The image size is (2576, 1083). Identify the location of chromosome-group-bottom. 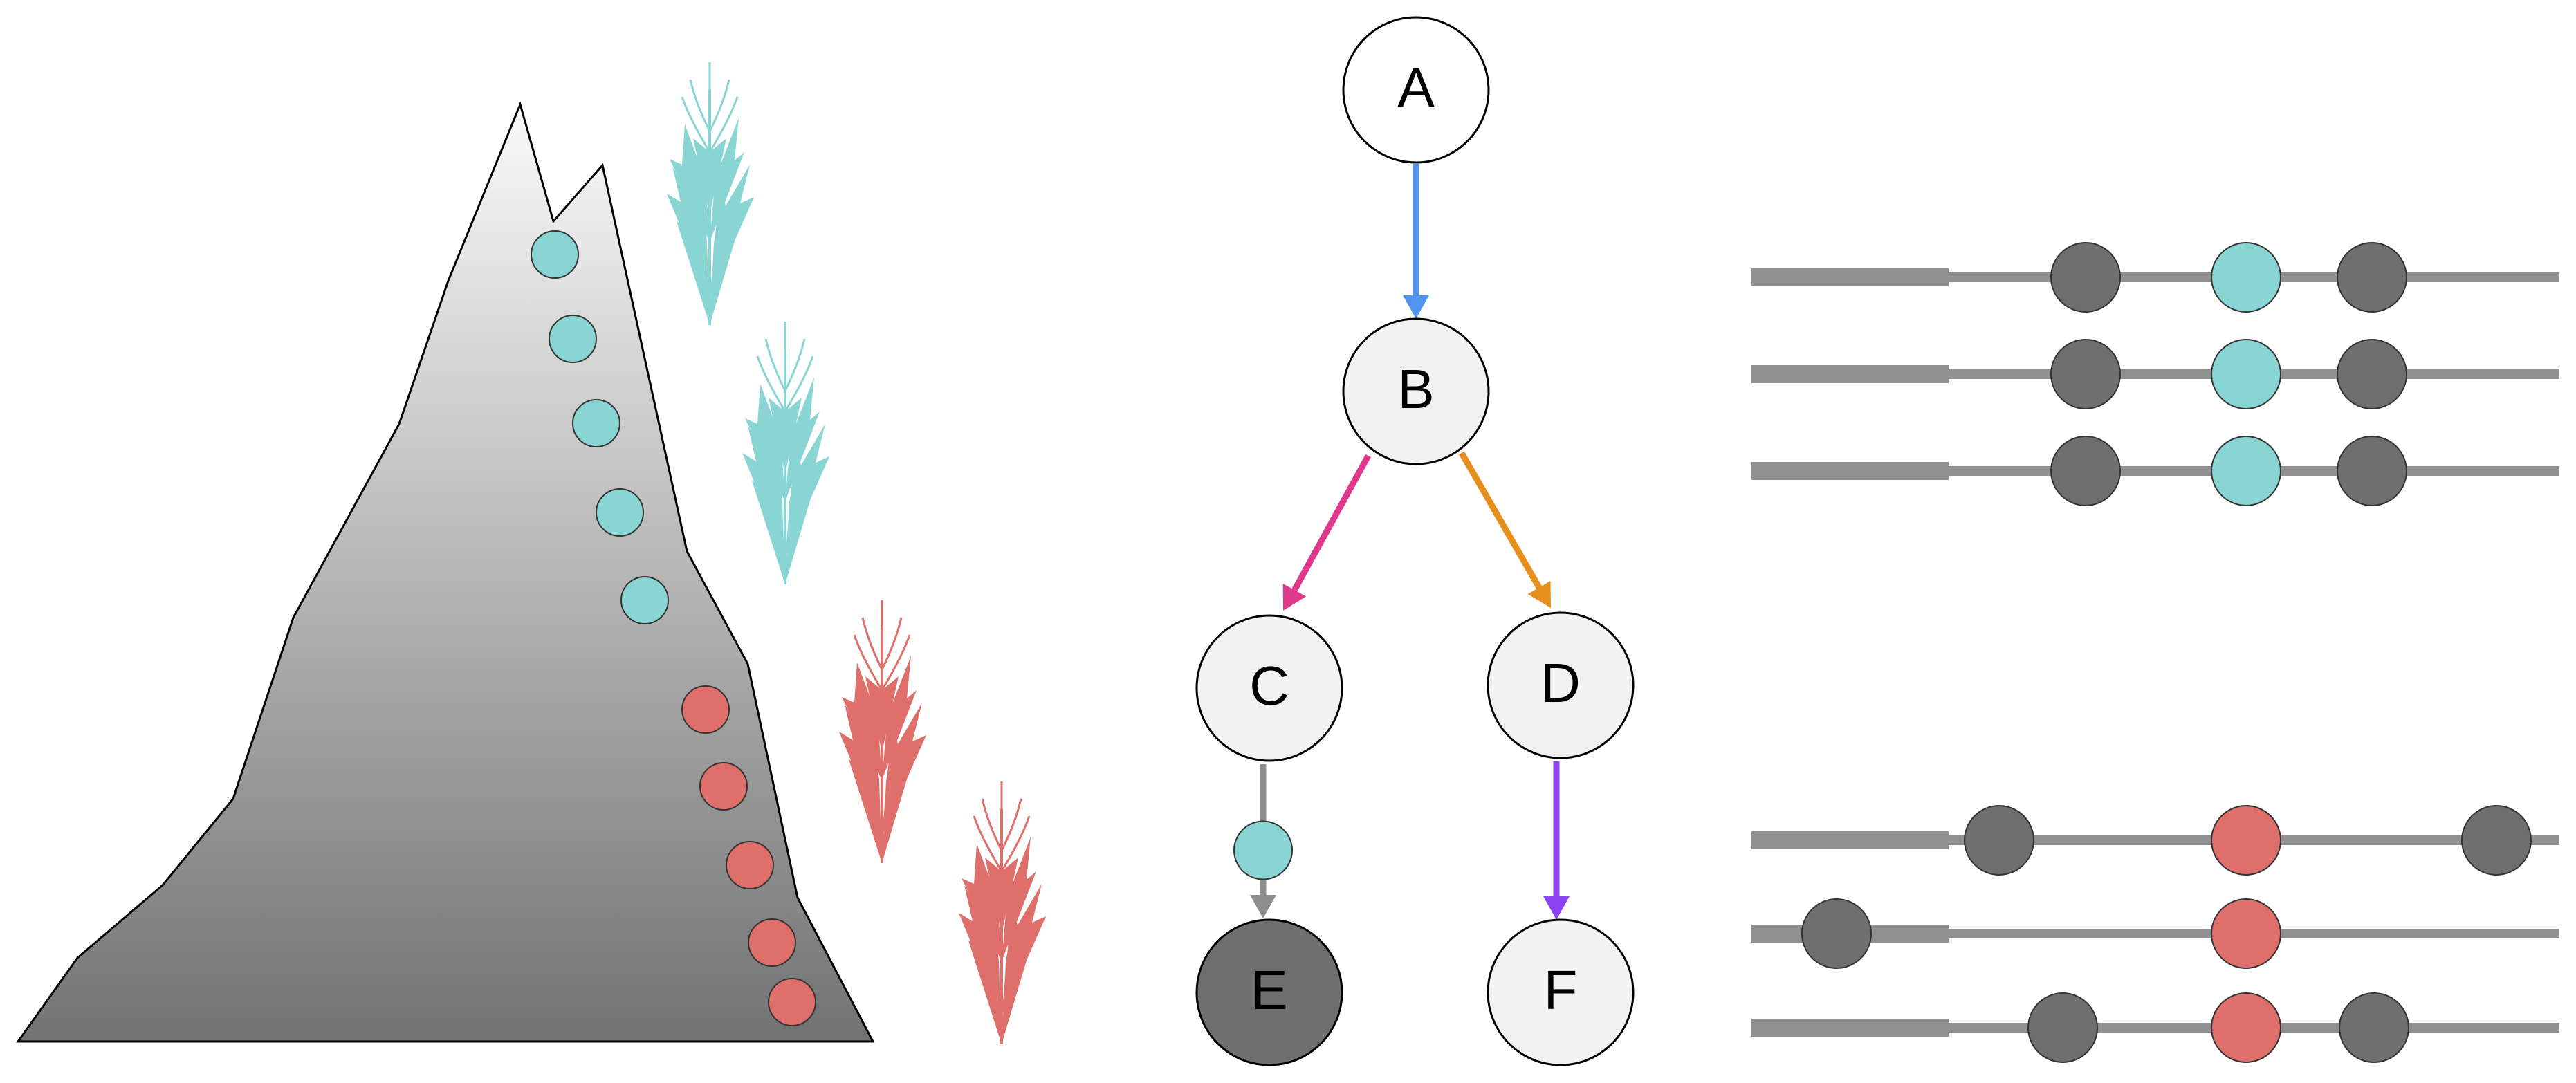
(2155, 934).